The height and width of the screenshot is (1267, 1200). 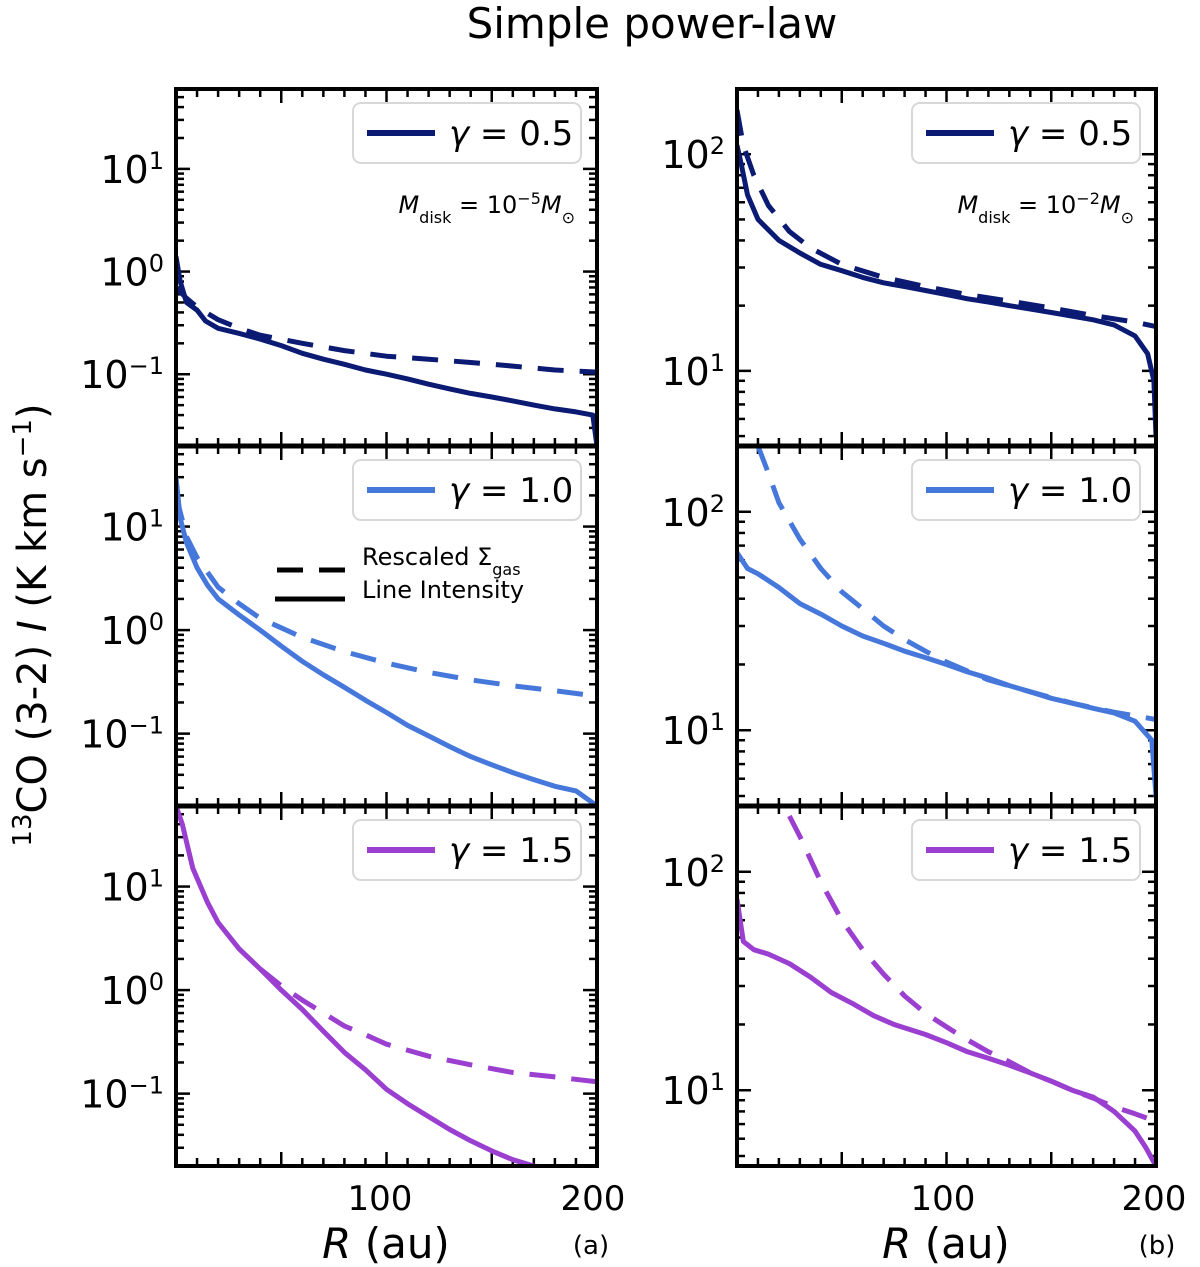 I want to click on panel-a3: 10¹ 10⁰ 10⁻¹ γ = 1.5, so click(x=338, y=986).